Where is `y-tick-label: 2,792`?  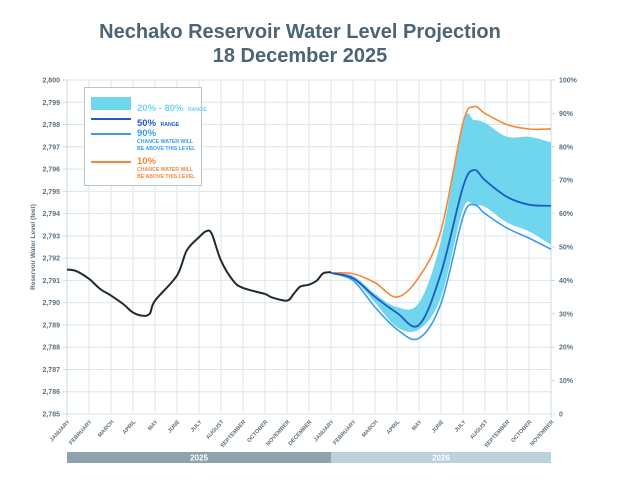 y-tick-label: 2,792 is located at coordinates (51, 259).